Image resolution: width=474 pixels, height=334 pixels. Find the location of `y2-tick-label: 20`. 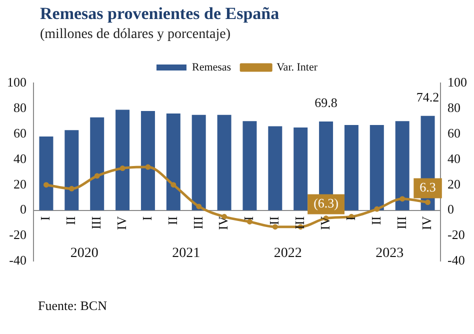

y2-tick-label: 20 is located at coordinates (454, 184).